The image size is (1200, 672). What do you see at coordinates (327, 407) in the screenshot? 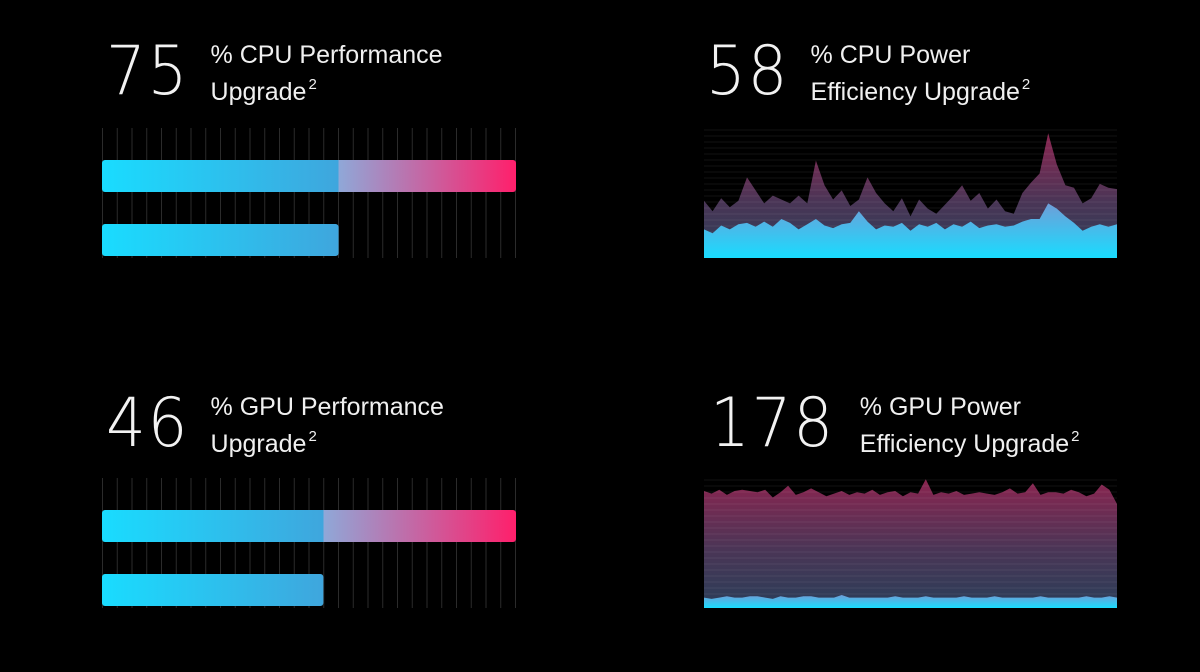
I see `gpu-performance-label-line1: % GPU Performance` at bounding box center [327, 407].